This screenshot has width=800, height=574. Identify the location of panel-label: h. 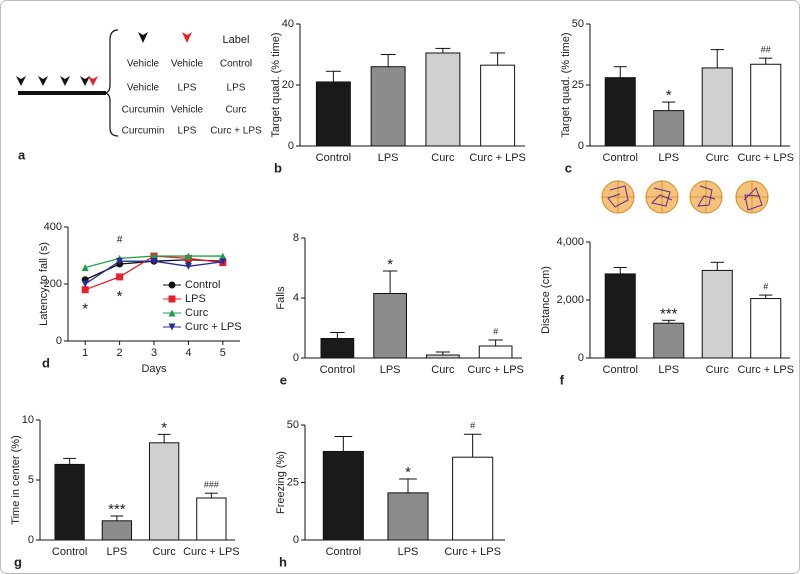
(283, 561).